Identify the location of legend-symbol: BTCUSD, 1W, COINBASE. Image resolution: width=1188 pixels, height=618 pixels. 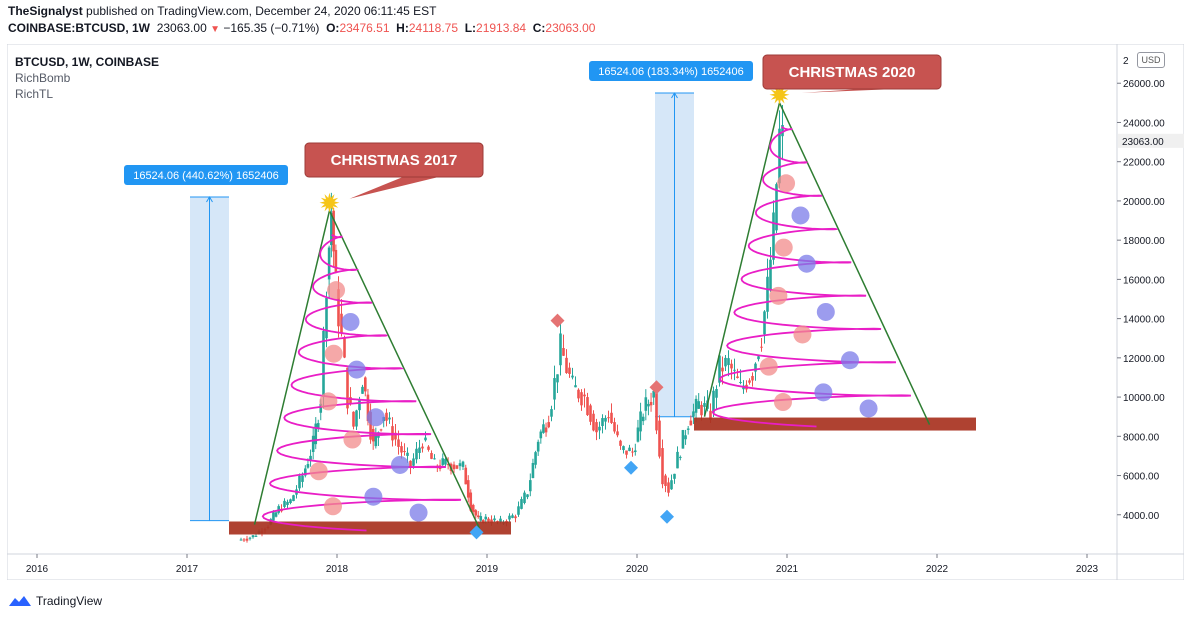
(87, 62).